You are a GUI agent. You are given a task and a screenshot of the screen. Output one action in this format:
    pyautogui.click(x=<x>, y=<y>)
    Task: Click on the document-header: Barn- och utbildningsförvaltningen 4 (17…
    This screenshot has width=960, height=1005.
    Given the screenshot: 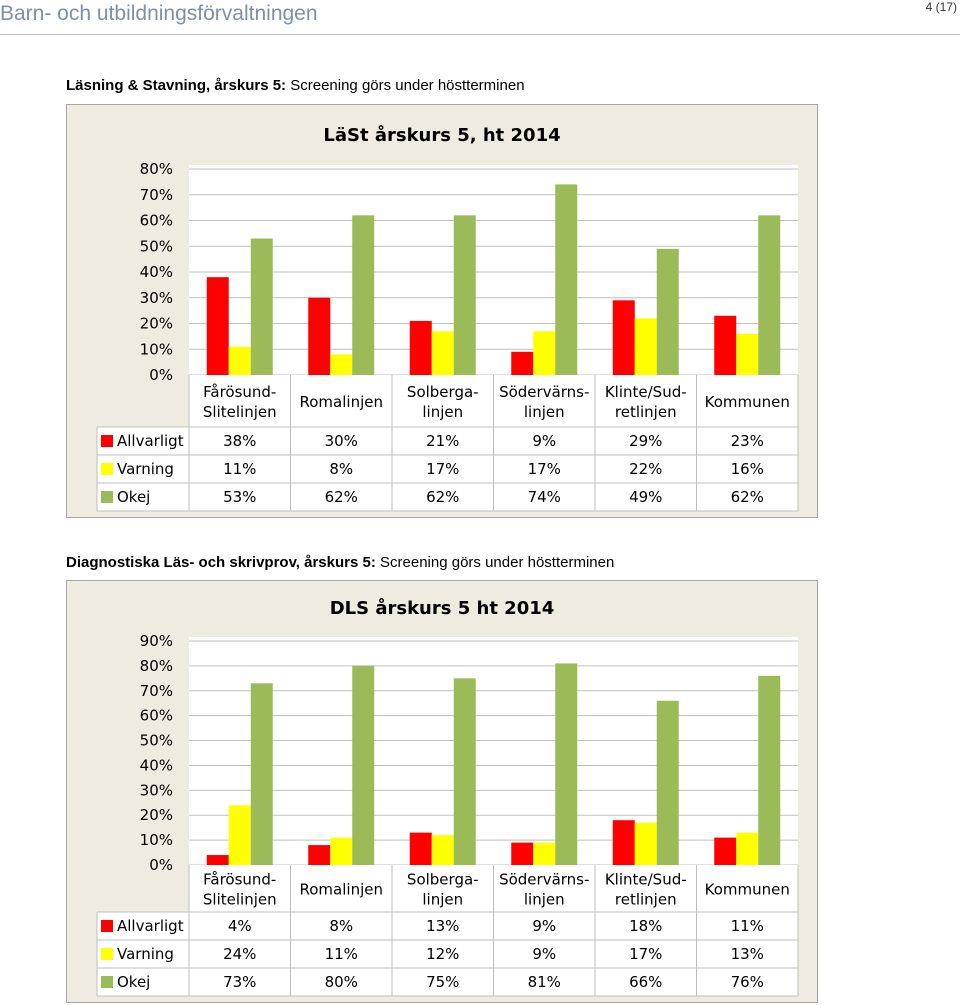 What is the action you would take?
    pyautogui.click(x=480, y=17)
    